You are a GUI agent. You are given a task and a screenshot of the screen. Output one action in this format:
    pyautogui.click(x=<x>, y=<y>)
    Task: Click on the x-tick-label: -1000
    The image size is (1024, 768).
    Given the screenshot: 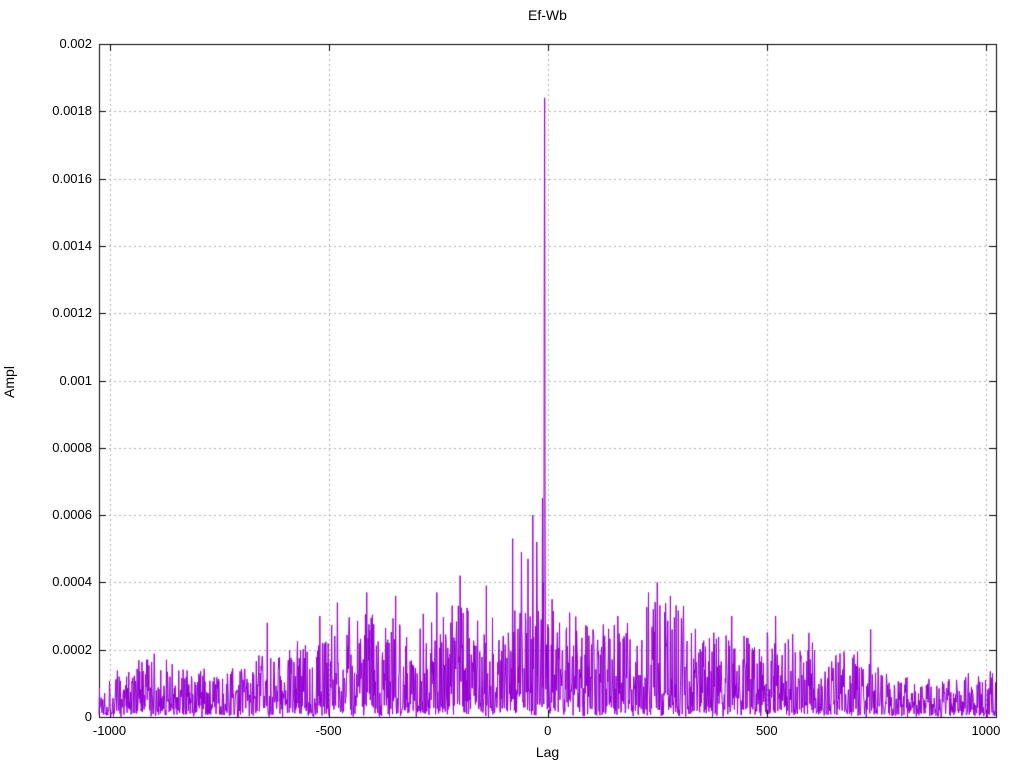 What is the action you would take?
    pyautogui.click(x=109, y=730)
    